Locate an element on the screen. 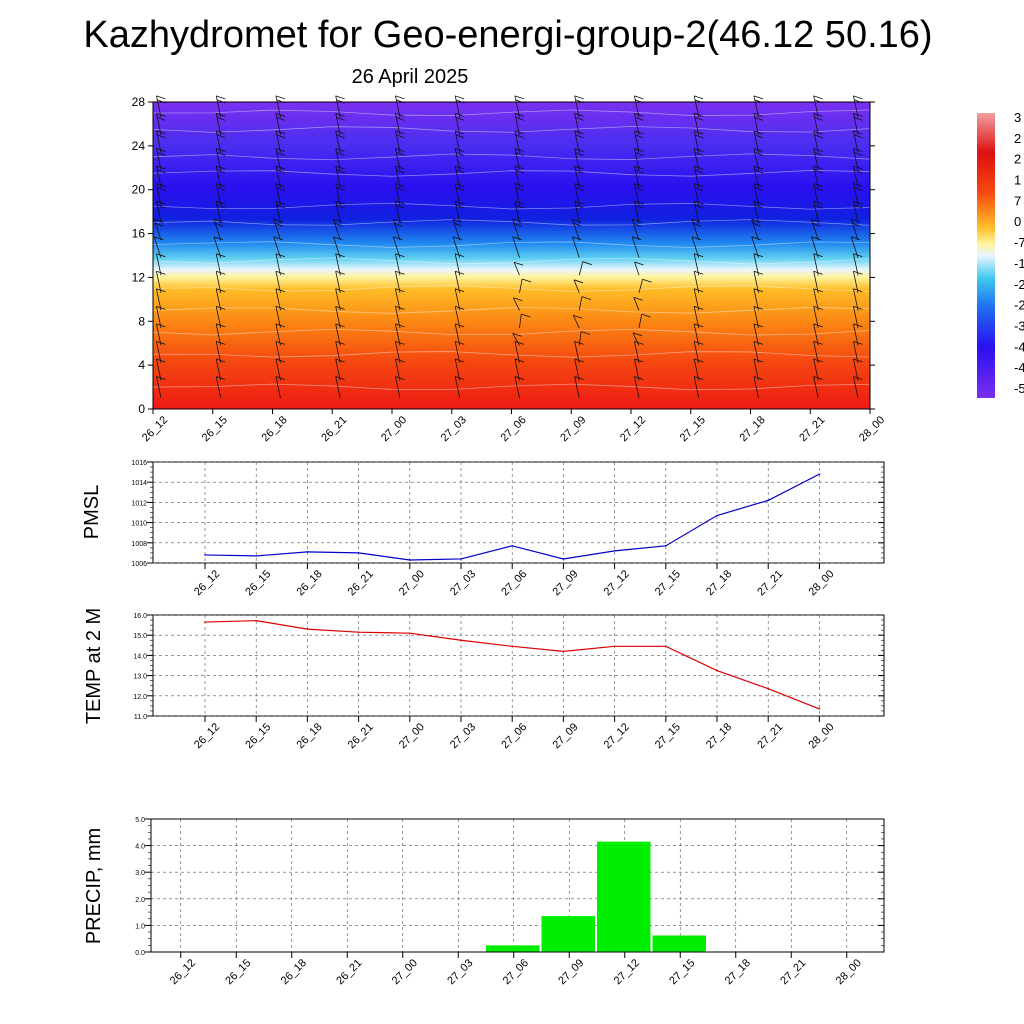  y-axis-label: PMSL is located at coordinates (92, 512).